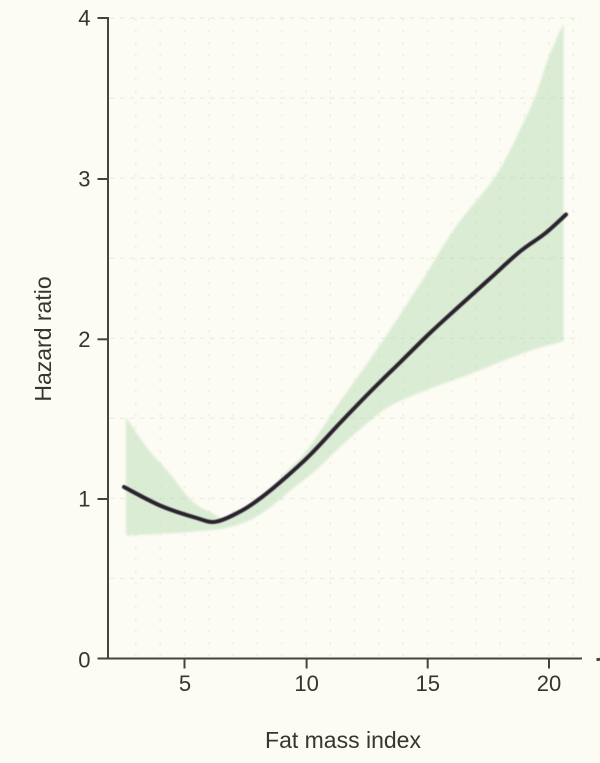 The height and width of the screenshot is (763, 600). I want to click on svg-text: Fat mass index, so click(343, 740).